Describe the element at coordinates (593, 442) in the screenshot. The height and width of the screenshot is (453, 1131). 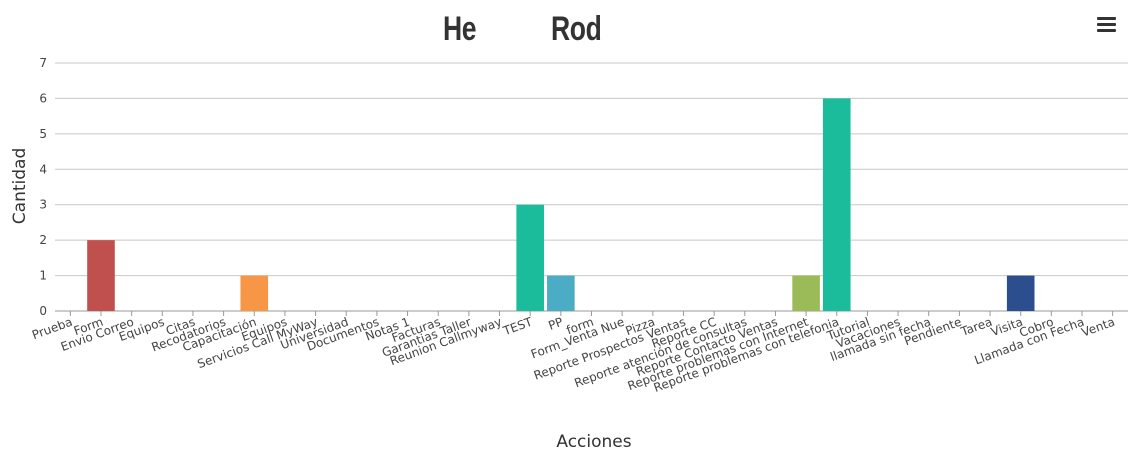
I see `x-axis-title: Acciones` at that location.